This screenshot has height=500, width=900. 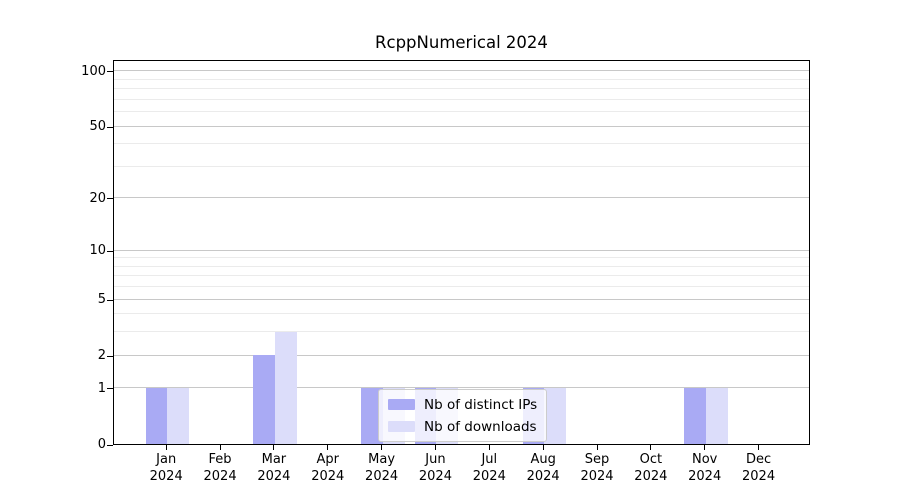 What do you see at coordinates (480, 426) in the screenshot?
I see `legend-label: Nb of downloads` at bounding box center [480, 426].